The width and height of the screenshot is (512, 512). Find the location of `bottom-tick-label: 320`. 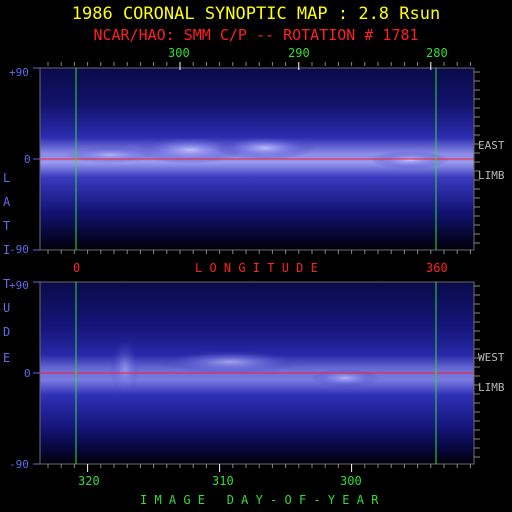

bottom-tick-label: 320 is located at coordinates (89, 481).